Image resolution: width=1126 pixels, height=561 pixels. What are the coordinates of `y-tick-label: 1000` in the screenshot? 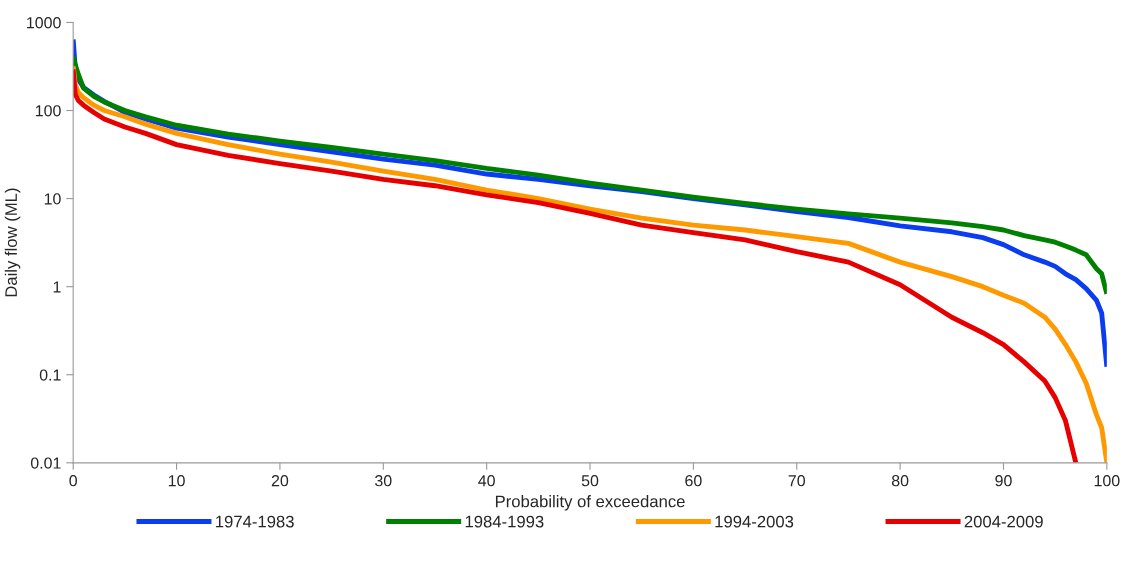 It's located at (44, 23).